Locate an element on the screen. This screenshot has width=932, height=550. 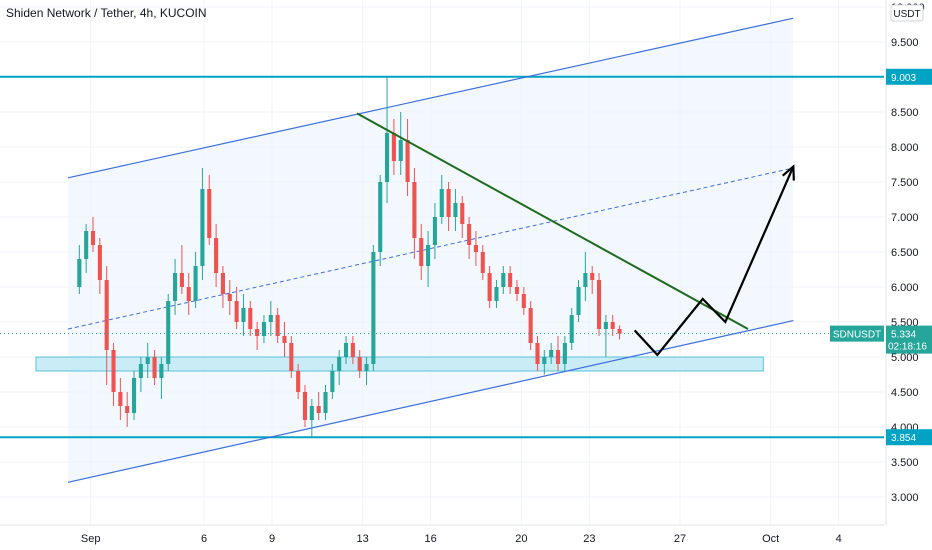
y-tick-label: 7.500 is located at coordinates (905, 183).